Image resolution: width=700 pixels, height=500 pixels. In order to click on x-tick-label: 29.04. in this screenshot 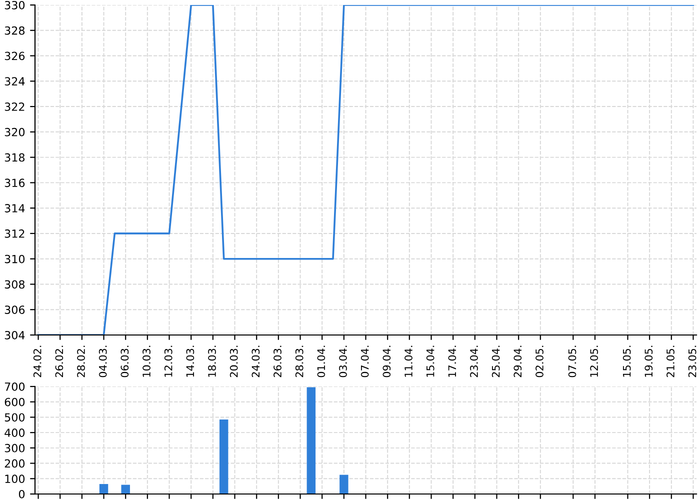, I will do `click(518, 362)`.